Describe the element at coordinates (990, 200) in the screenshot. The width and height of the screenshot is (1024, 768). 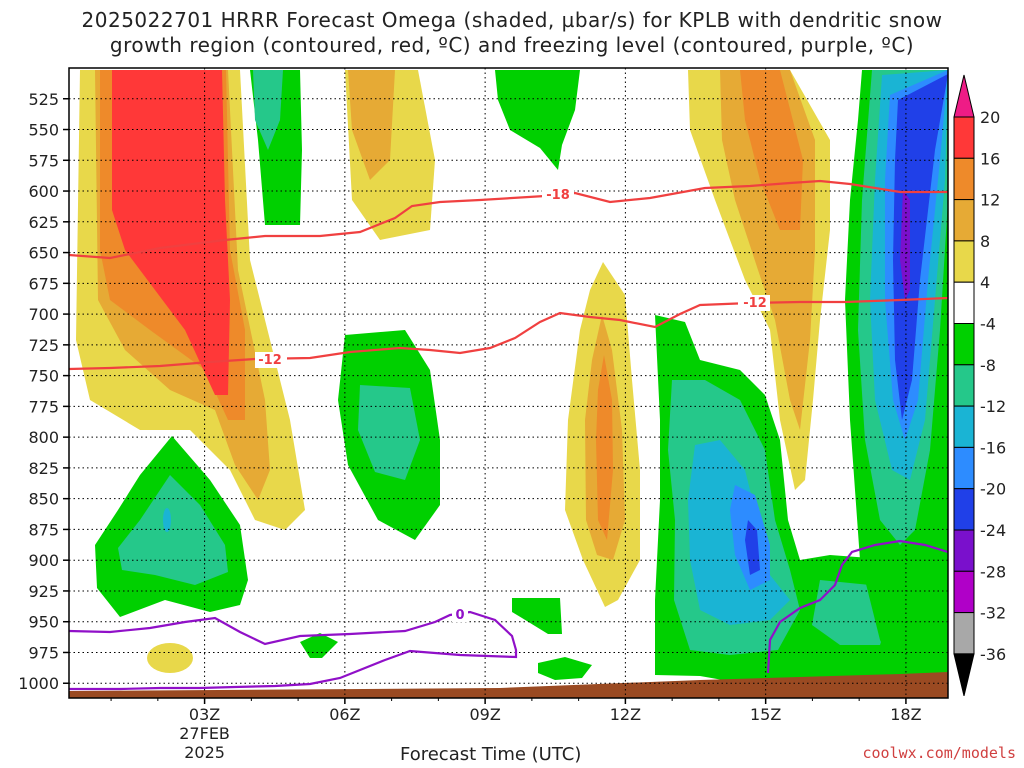
I see `colorbar-label: 12` at that location.